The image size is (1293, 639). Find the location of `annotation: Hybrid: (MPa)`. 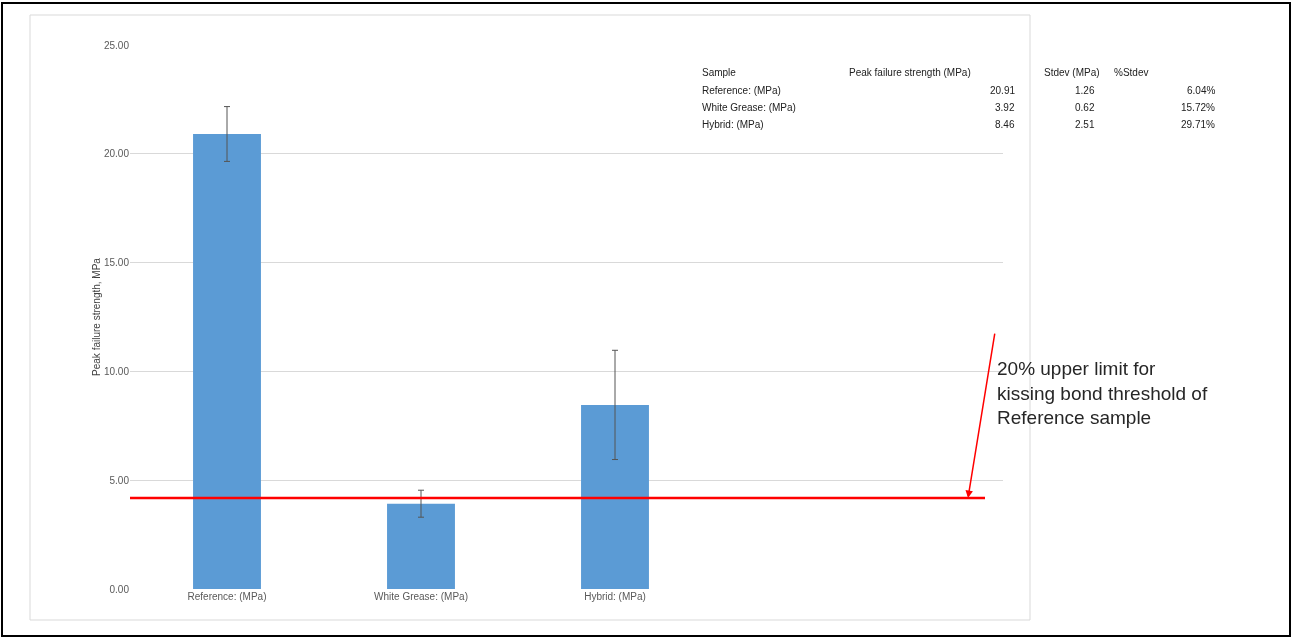

annotation: Hybrid: (MPa) is located at coordinates (733, 124).